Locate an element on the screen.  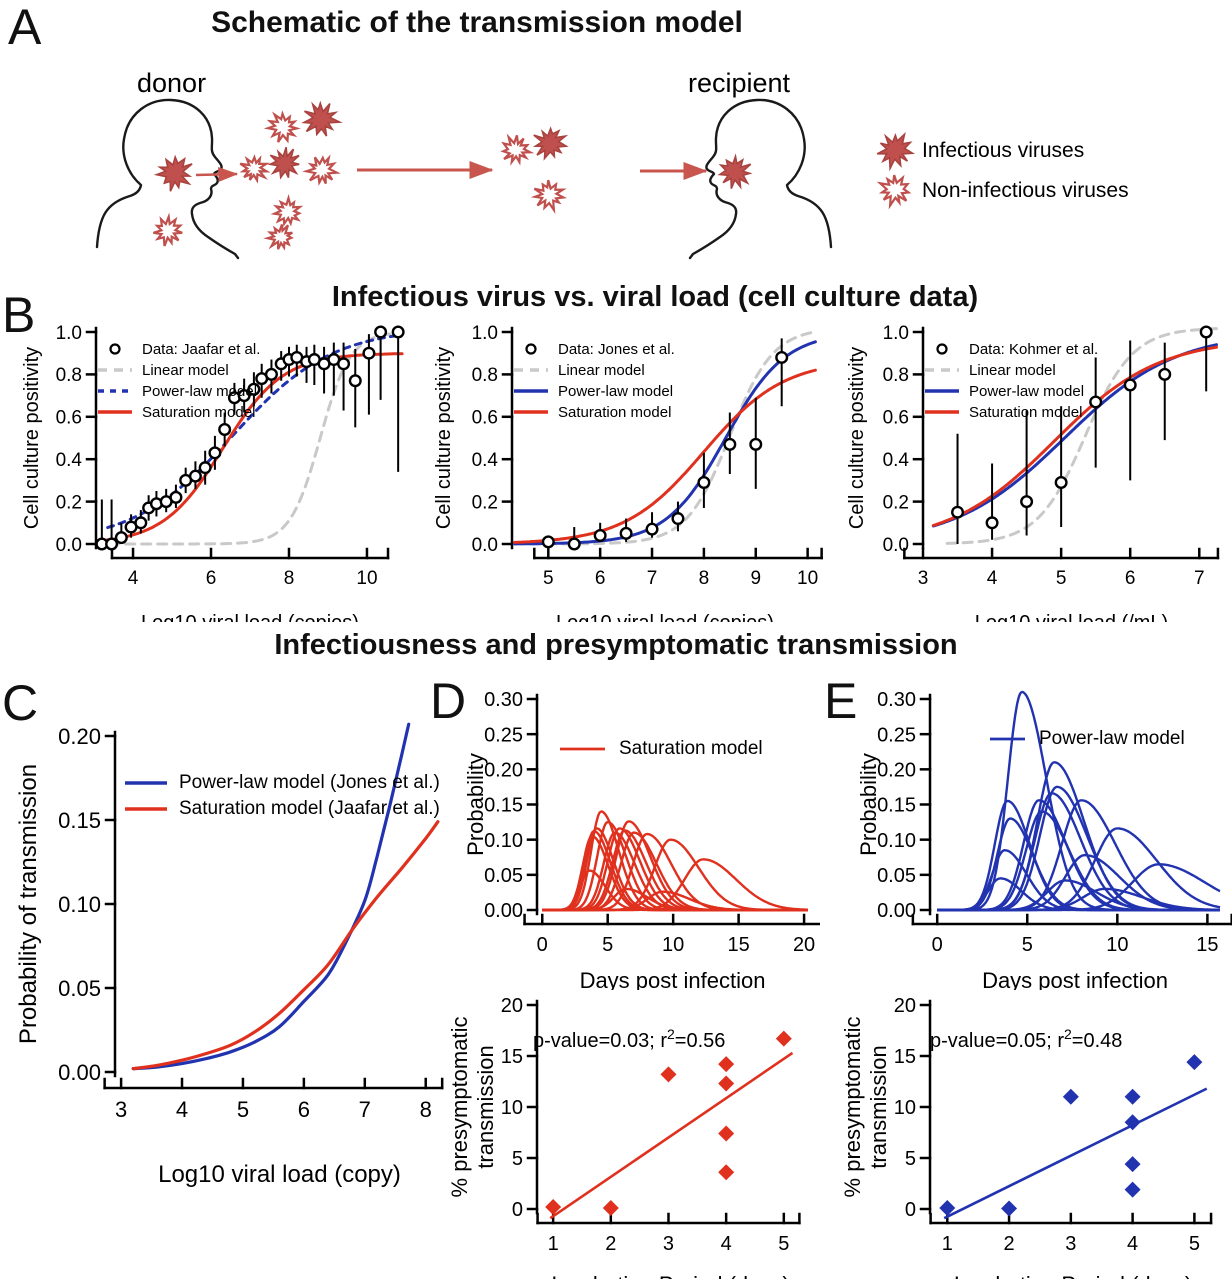
x-axis-label: Log10 viral load (/mL) is located at coordinates (1071, 617).